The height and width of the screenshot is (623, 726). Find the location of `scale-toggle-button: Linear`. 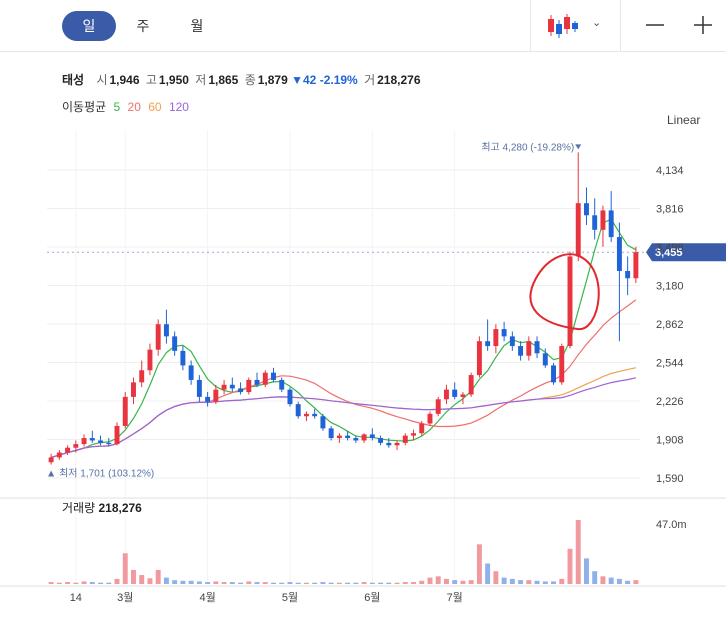

scale-toggle-button: Linear is located at coordinates (684, 120).